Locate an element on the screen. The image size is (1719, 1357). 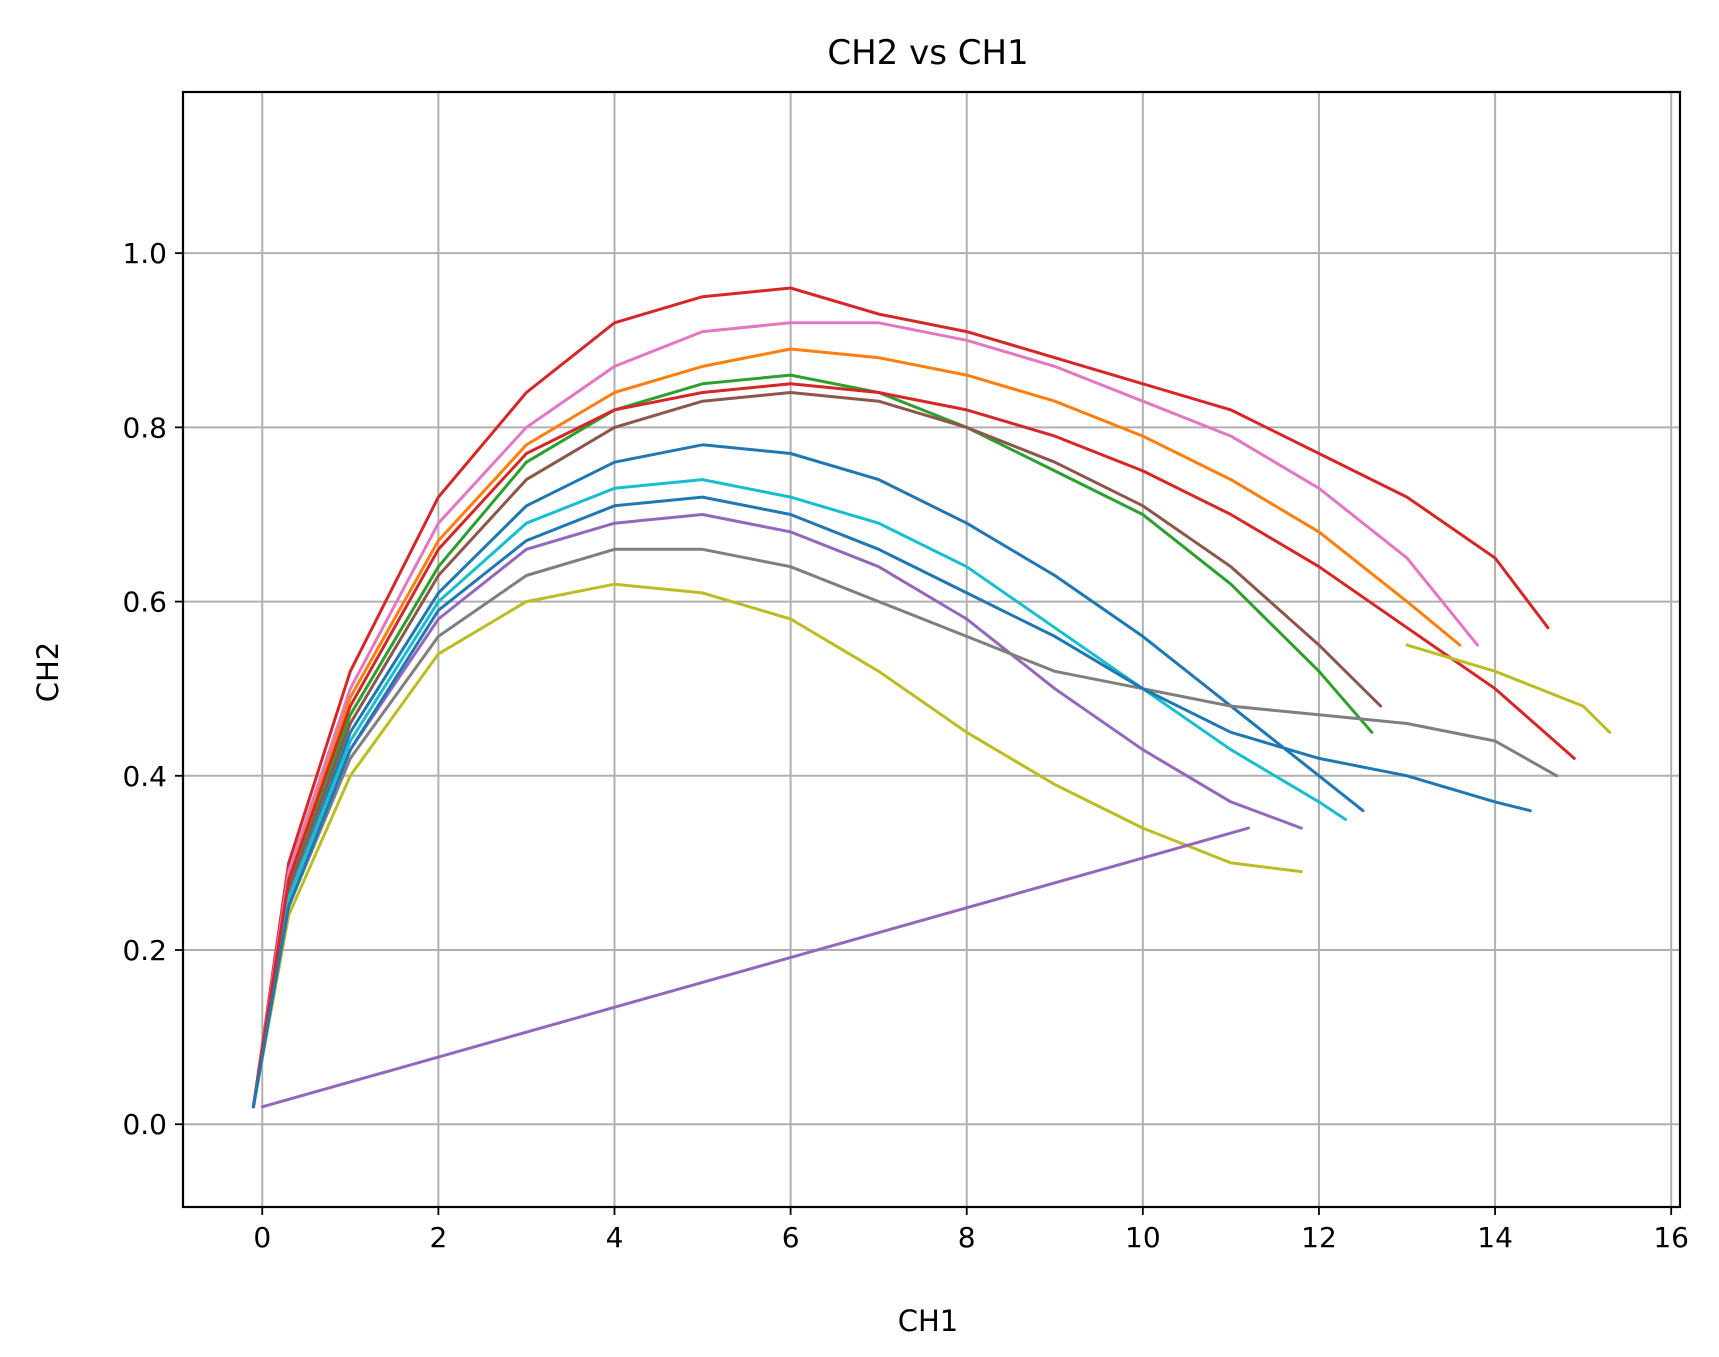
y-tick-label: 0.4 is located at coordinates (144, 776).